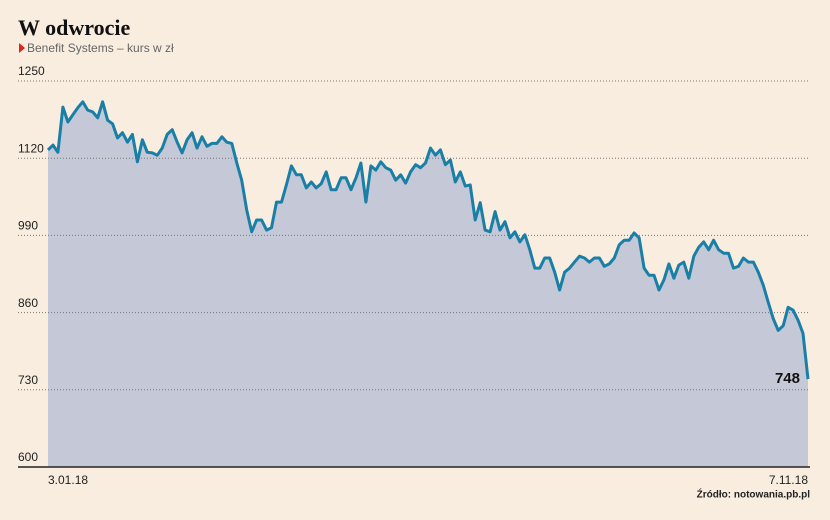  Describe the element at coordinates (22, 48) in the screenshot. I see `subtitle-marker` at that location.